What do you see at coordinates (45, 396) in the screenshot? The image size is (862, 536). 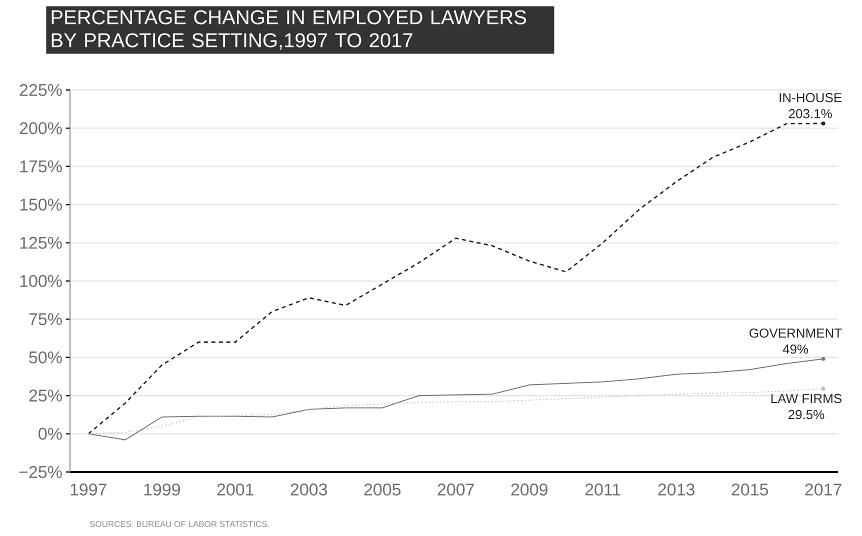 I see `y-tick-label: 25%` at bounding box center [45, 396].